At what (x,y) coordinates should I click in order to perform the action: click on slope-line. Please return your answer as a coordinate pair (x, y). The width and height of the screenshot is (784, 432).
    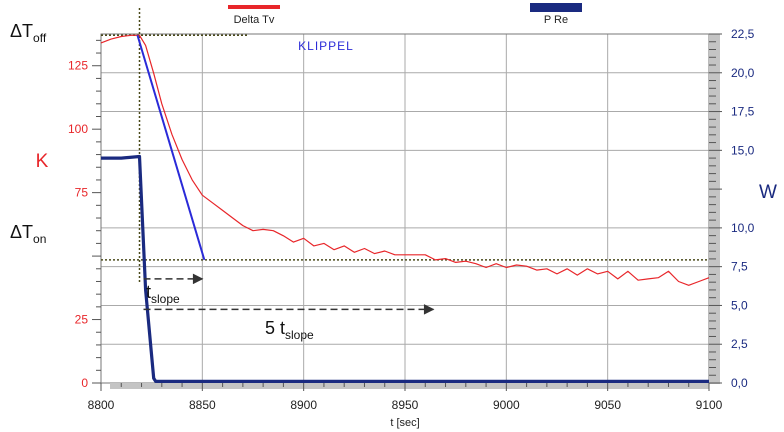
    Looking at the image, I should click on (171, 147).